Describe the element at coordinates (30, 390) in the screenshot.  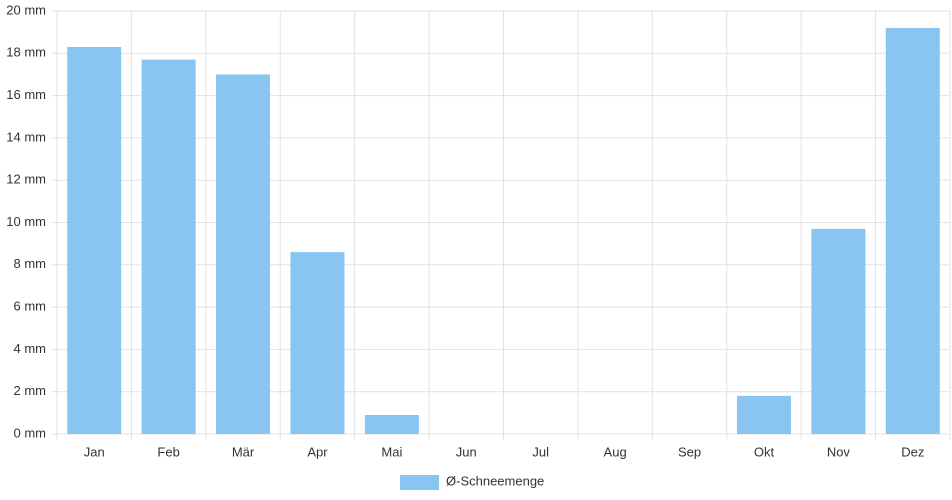
I see `y-tick-label: 2 mm` at that location.